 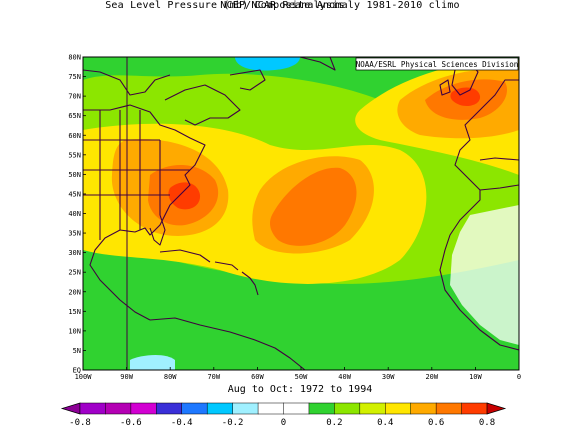 I want to click on credit-text: NOAA/ESRL Physical Sciences Division, so click(x=437, y=64).